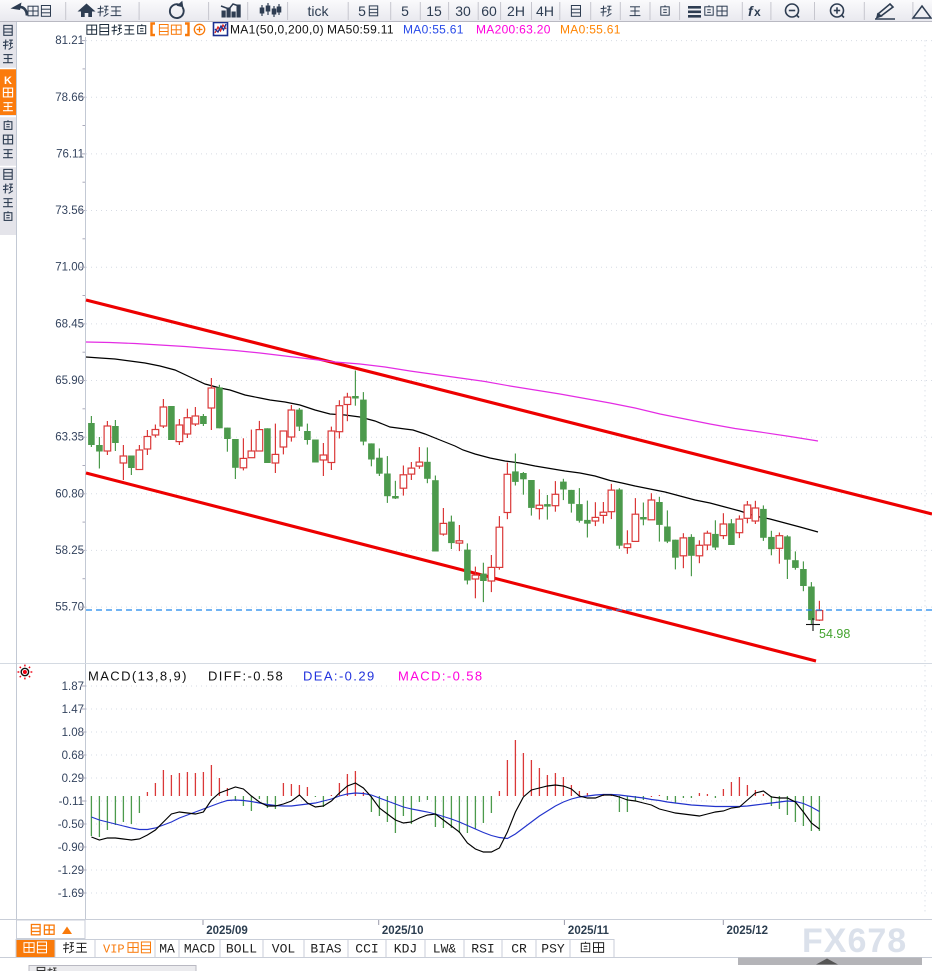 The image size is (932, 971). What do you see at coordinates (73, 687) in the screenshot?
I see `svg-text: 1.87` at bounding box center [73, 687].